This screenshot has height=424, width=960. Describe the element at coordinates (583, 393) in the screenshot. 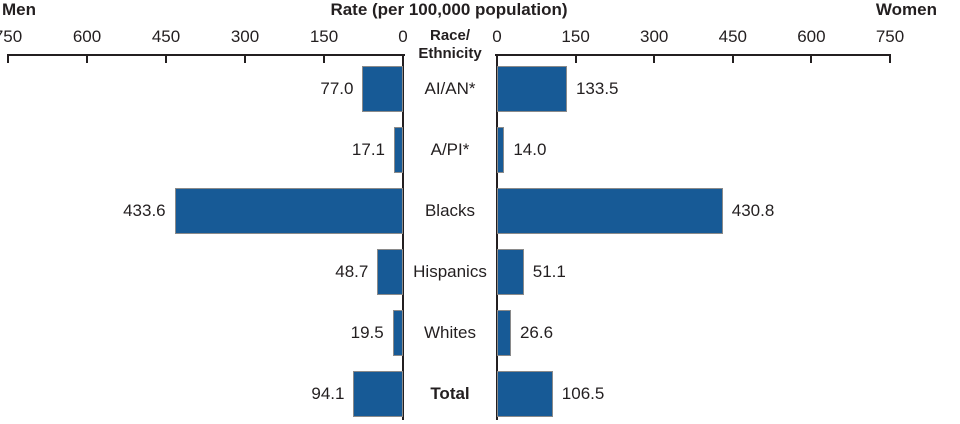

I see `women-value-label: 106.5` at that location.